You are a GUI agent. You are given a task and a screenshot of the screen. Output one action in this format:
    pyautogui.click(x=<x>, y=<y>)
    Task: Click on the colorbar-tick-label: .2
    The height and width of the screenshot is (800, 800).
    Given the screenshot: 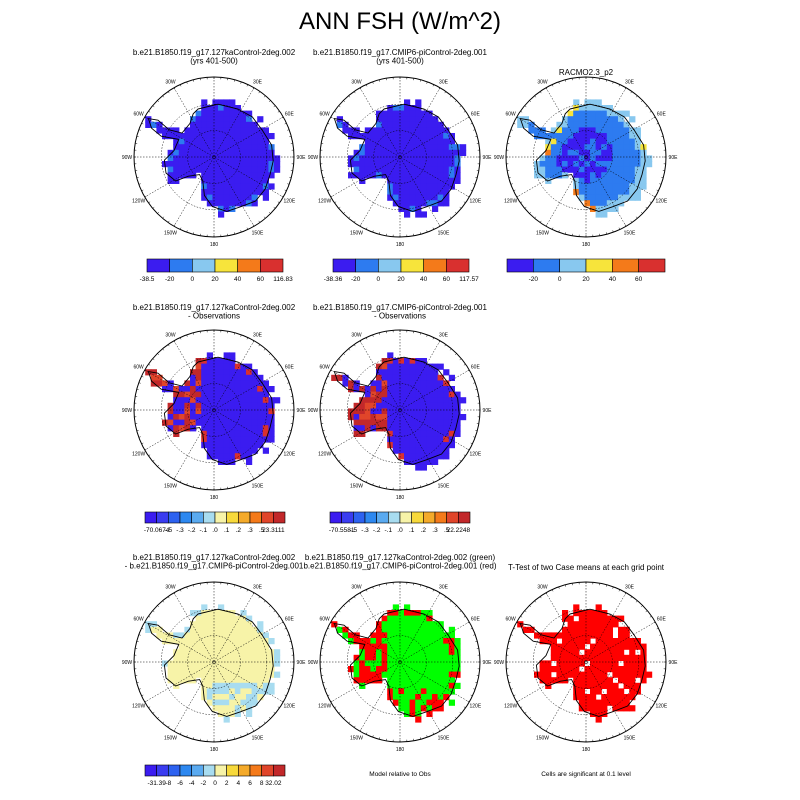 What is the action you would take?
    pyautogui.click(x=239, y=530)
    